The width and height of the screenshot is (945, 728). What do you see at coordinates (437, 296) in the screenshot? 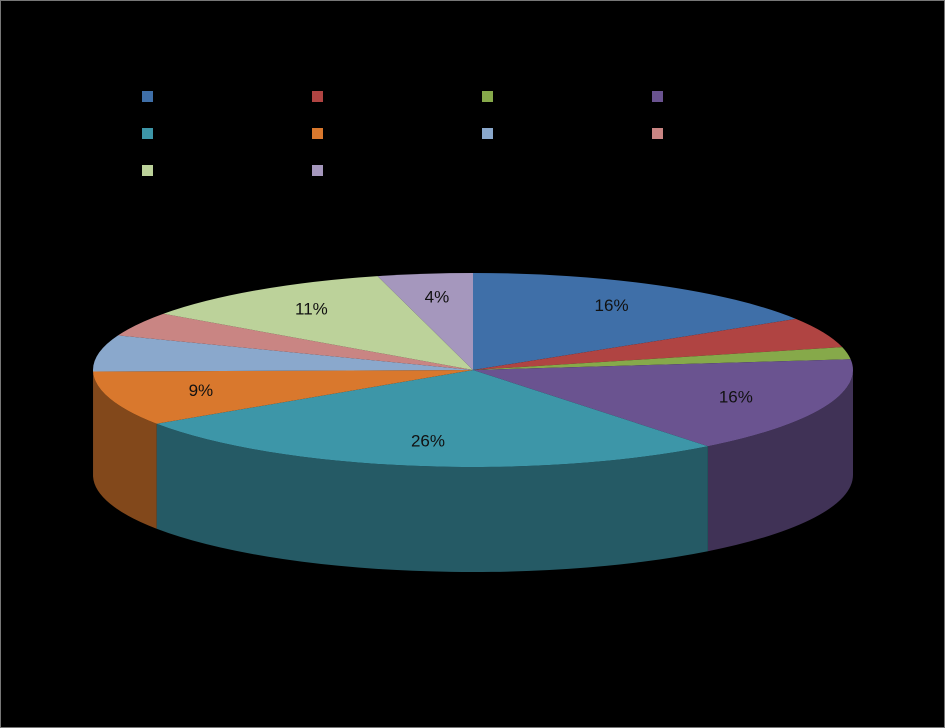
I see `data-label: 4%` at bounding box center [437, 296].